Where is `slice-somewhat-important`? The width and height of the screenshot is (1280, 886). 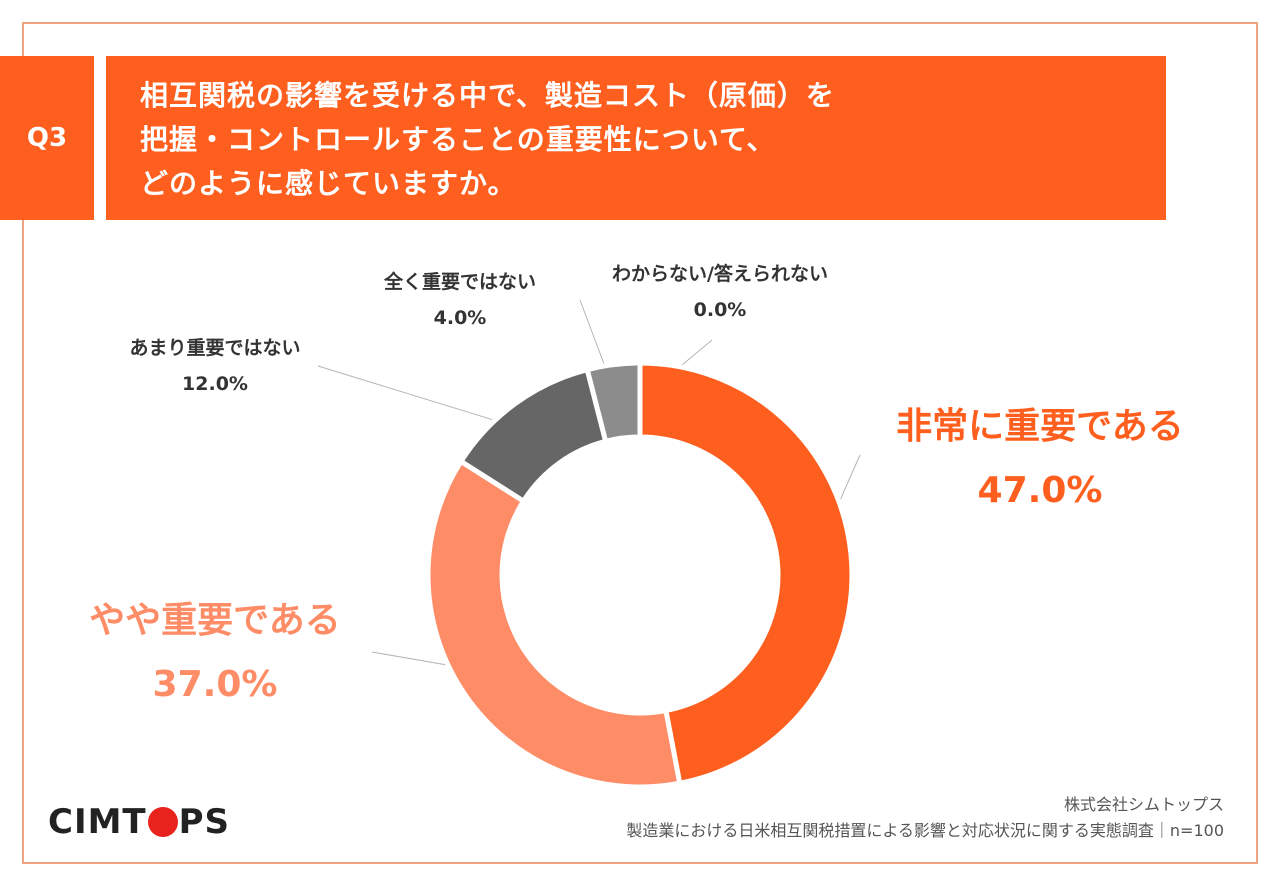
slice-somewhat-important is located at coordinates (554, 623).